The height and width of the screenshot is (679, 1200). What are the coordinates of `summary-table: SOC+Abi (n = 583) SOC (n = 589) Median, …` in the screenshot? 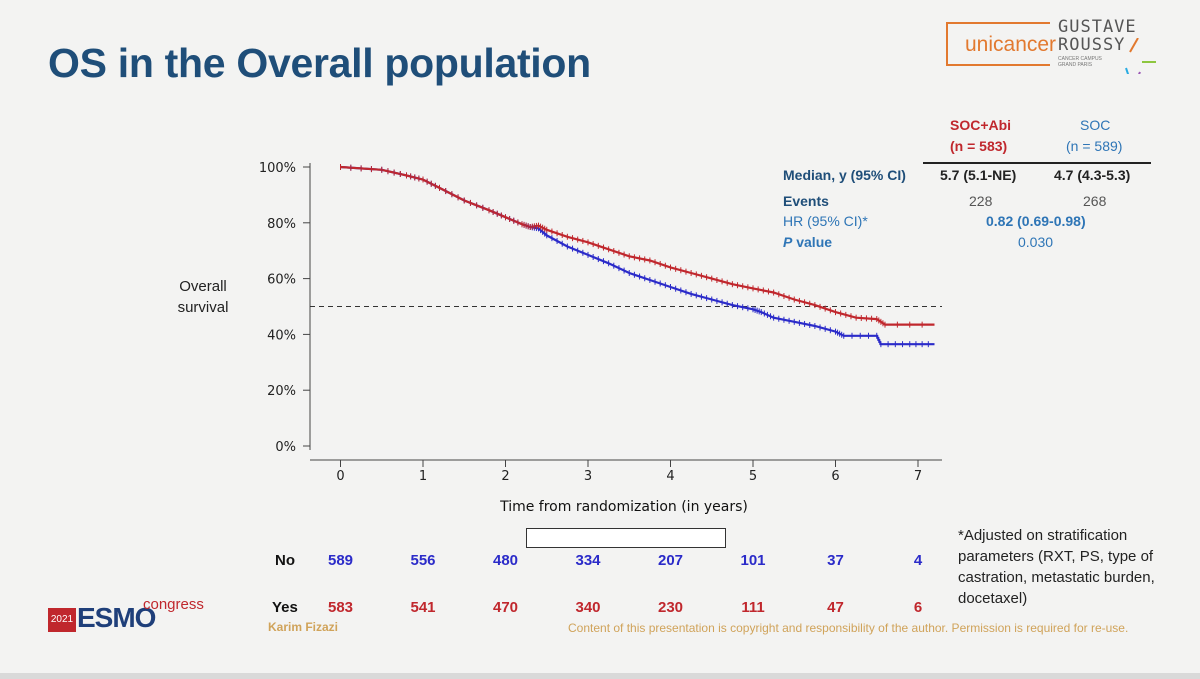 It's located at (960, 184).